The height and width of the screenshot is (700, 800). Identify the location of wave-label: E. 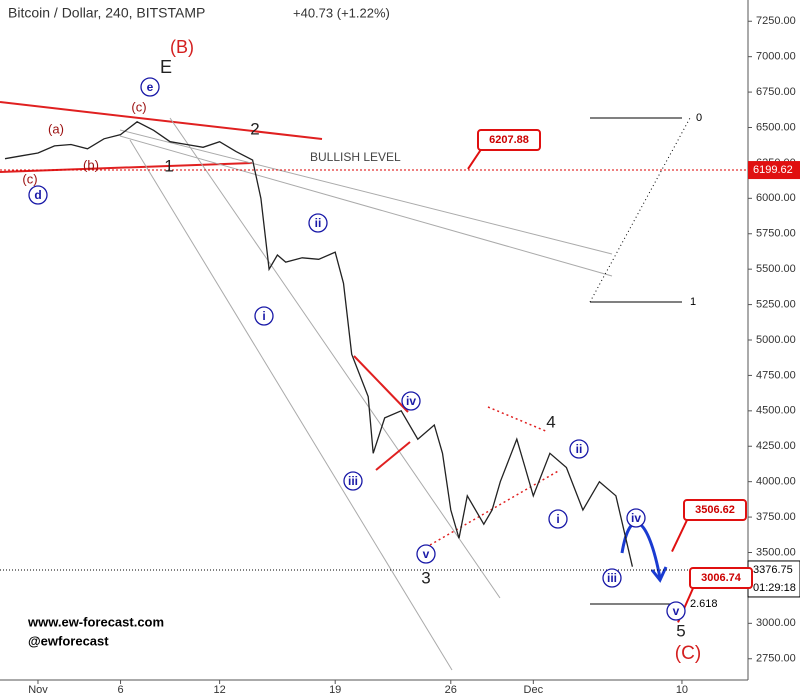
(166, 67).